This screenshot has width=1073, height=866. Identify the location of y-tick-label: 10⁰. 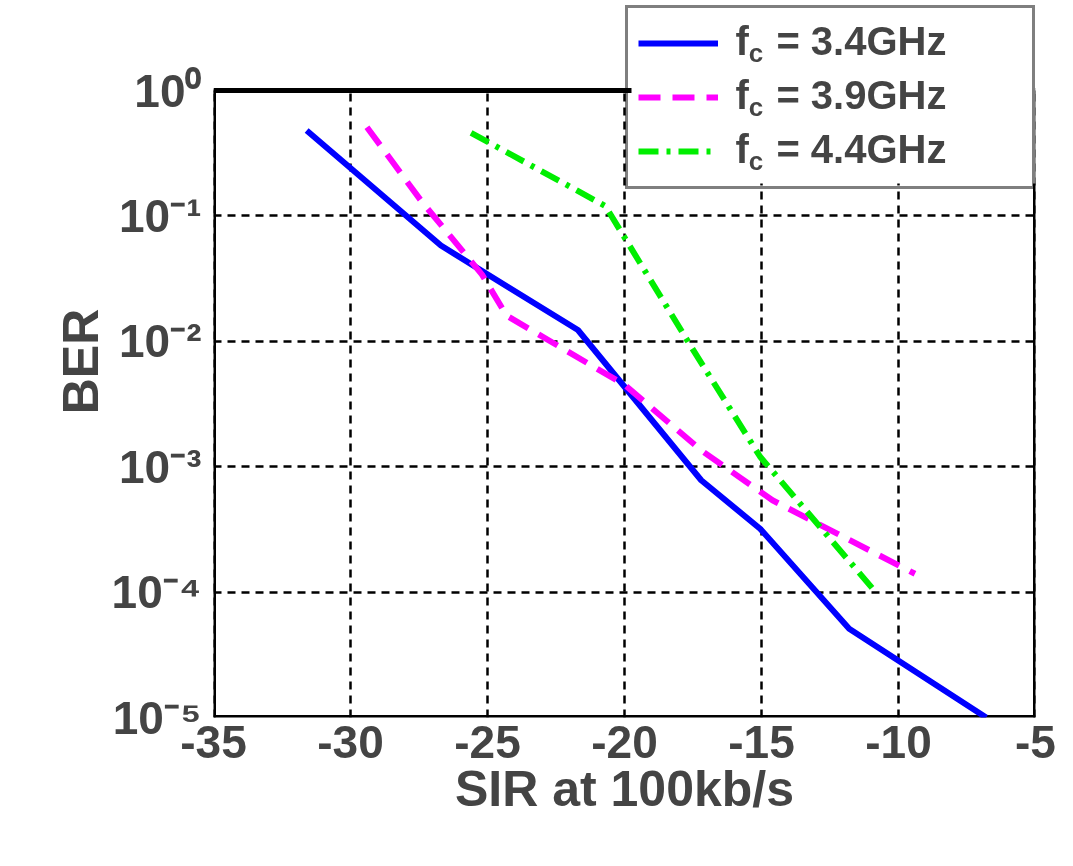
(168, 90).